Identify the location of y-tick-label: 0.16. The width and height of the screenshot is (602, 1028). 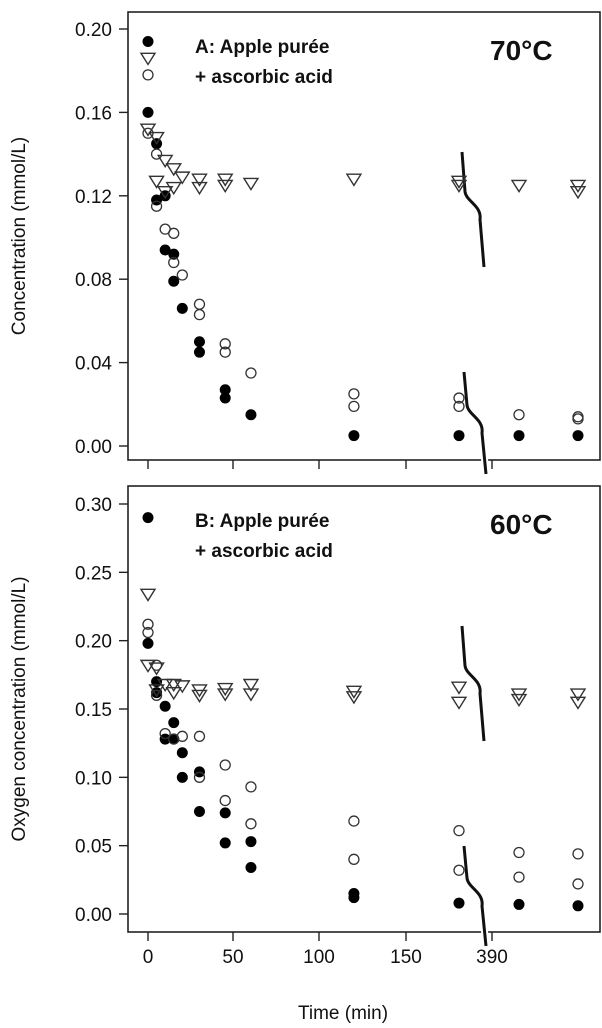
(93, 113).